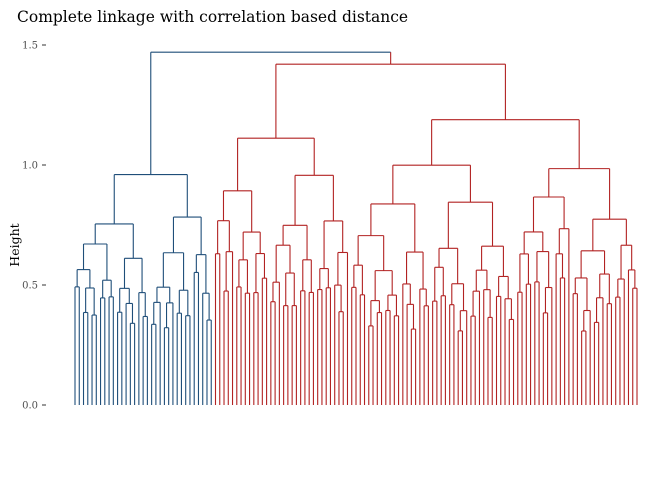  I want to click on y-tick-label: 1.0, so click(30, 166).